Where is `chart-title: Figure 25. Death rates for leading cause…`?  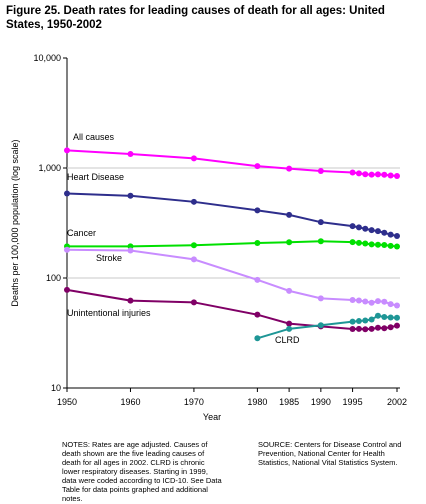
chart-title: Figure 25. Death rates for leading cause… is located at coordinates (195, 18).